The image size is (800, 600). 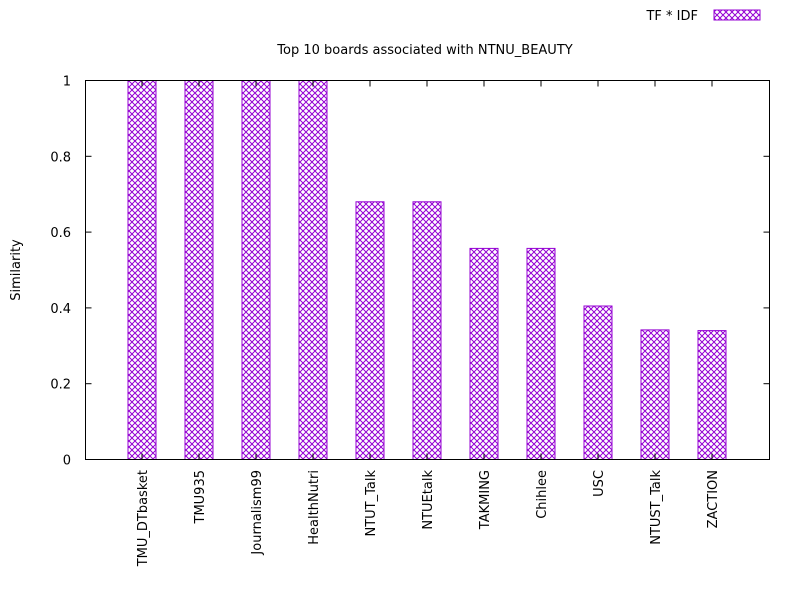 What do you see at coordinates (671, 16) in the screenshot?
I see `legend-label: TF * IDF` at bounding box center [671, 16].